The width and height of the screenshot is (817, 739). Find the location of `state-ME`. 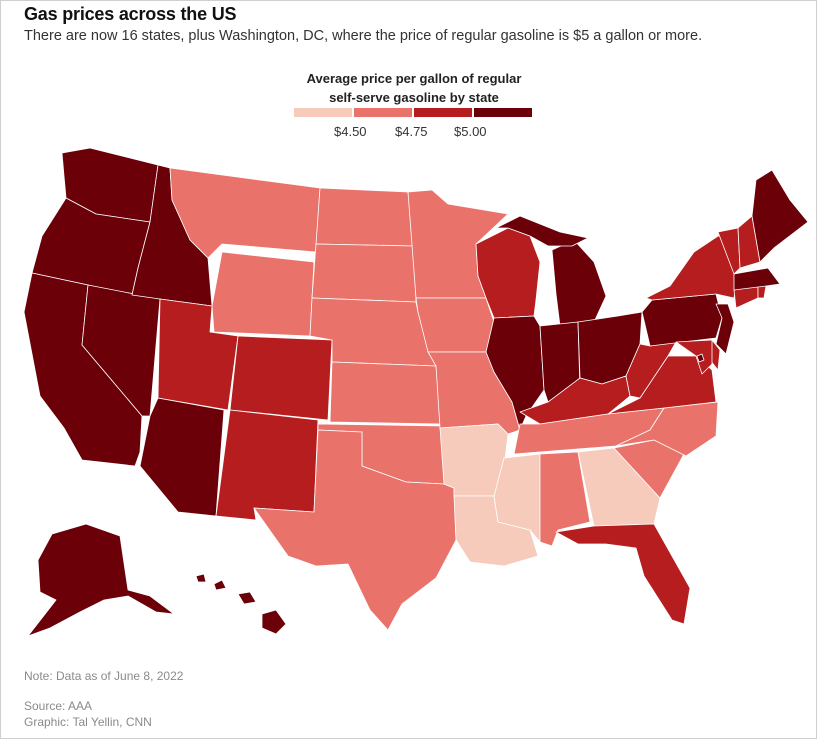

state-ME is located at coordinates (780, 216).